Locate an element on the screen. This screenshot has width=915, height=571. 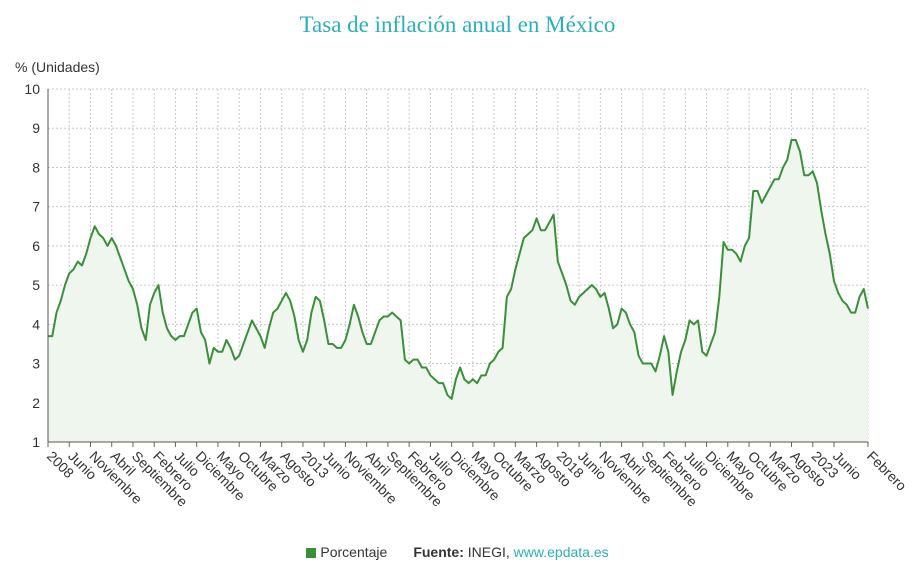
legend-swatch is located at coordinates (311, 553).